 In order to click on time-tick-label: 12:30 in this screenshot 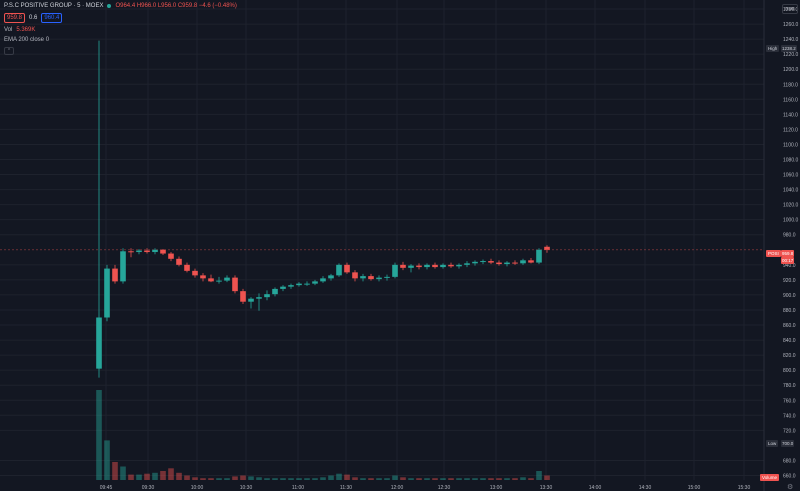, I will do `click(444, 488)`.